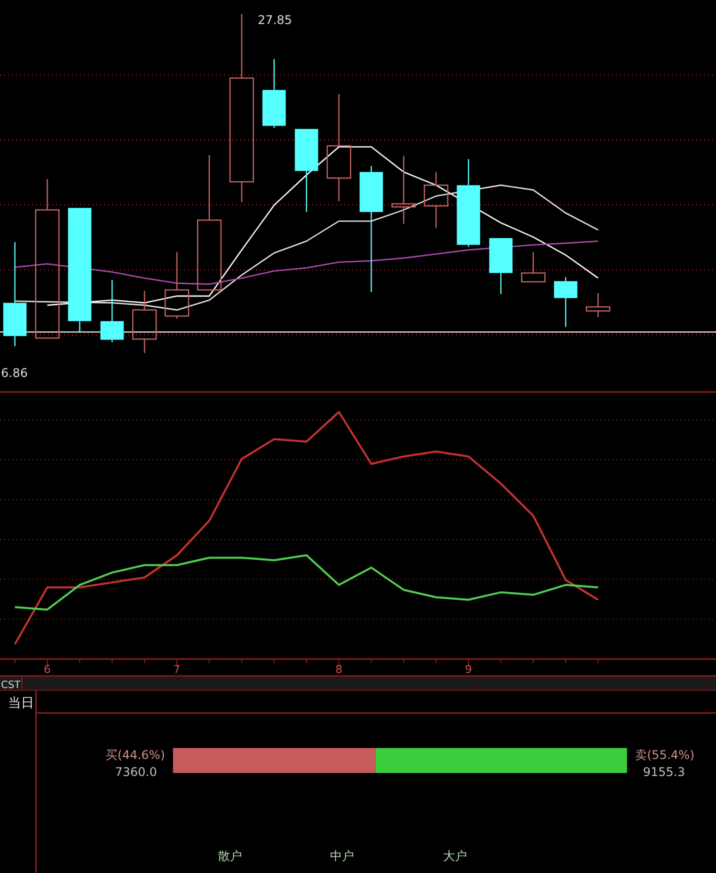 The height and width of the screenshot is (873, 716). What do you see at coordinates (135, 755) in the screenshot?
I see `series-label: 买(44.6%)` at bounding box center [135, 755].